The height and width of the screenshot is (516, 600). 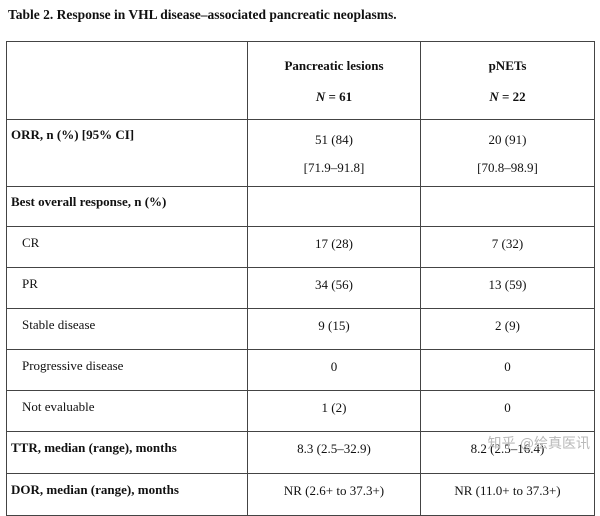 I want to click on best-response-row: Best overall response, n (%), so click(x=300, y=206).